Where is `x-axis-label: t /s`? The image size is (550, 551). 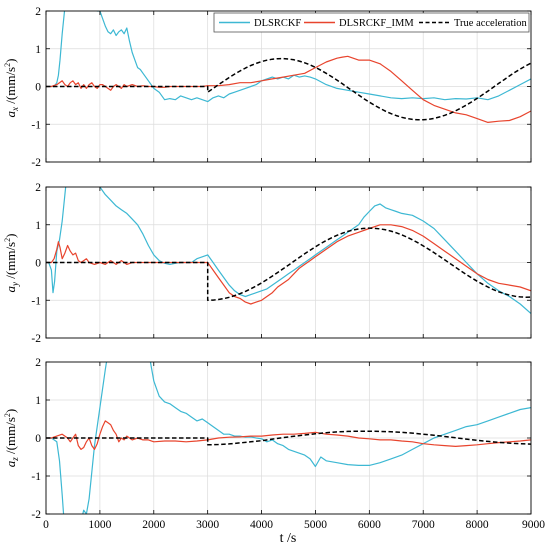
x-axis-label: t /s is located at coordinates (288, 538).